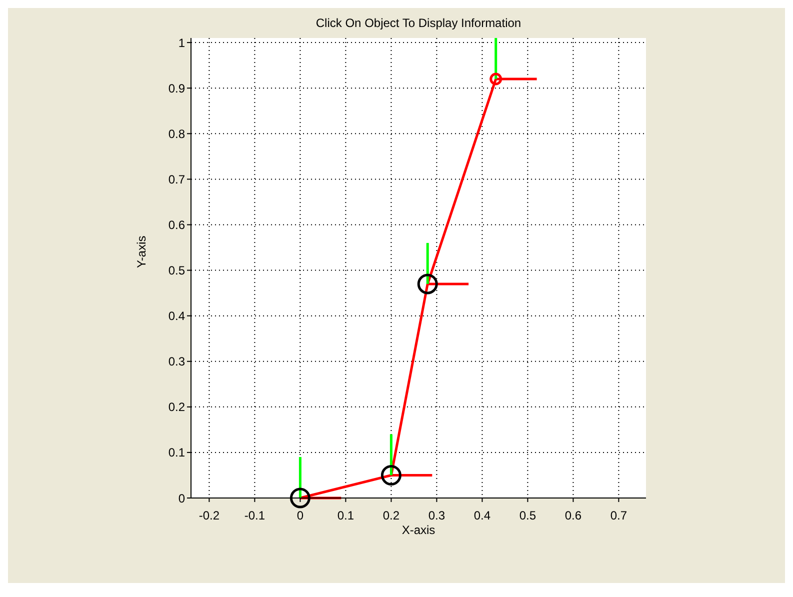  Describe the element at coordinates (177, 407) in the screenshot. I see `y-tick-label: 0.2` at that location.